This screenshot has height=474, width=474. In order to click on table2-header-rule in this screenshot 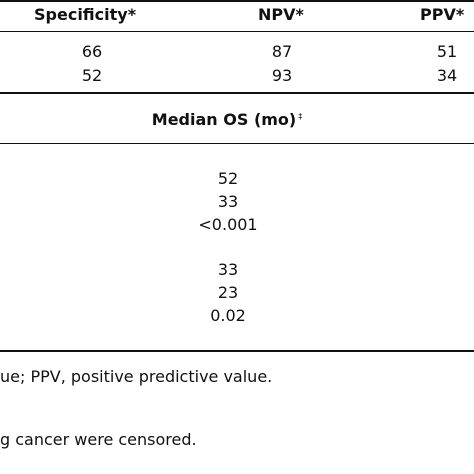, I will do `click(237, 143)`.